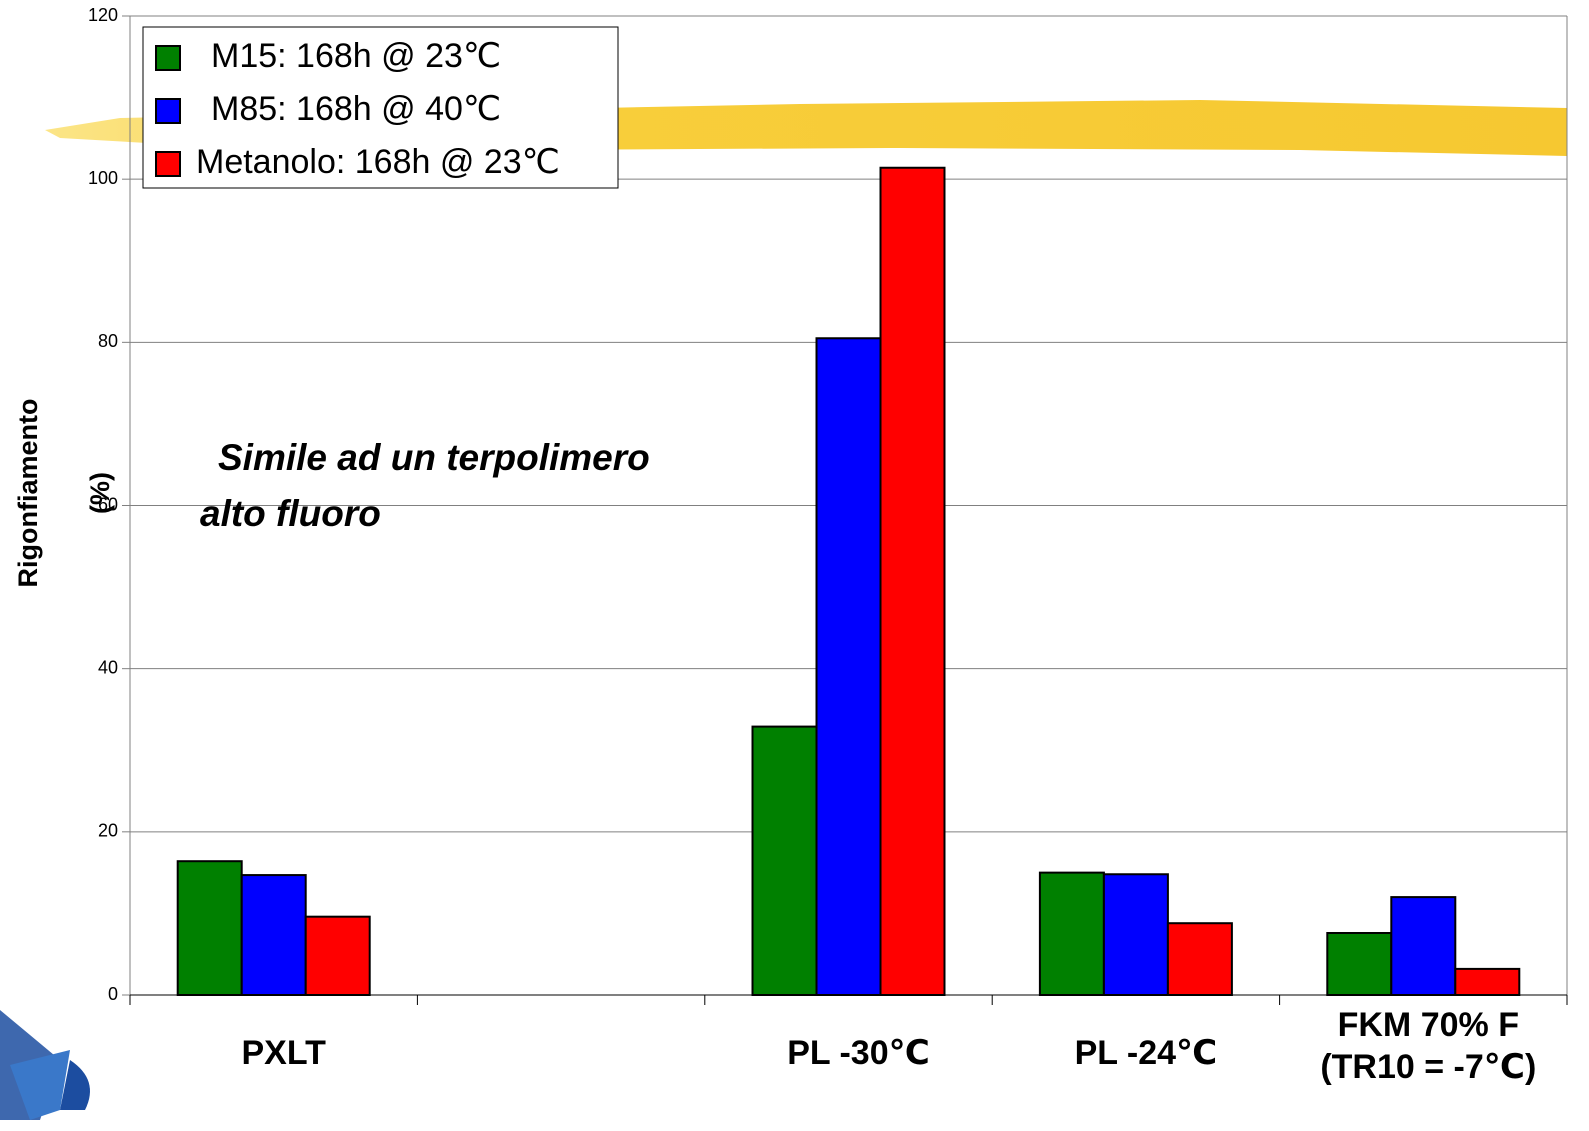  Describe the element at coordinates (858, 1053) in the screenshot. I see `x-tick-label: PL -30℃` at that location.